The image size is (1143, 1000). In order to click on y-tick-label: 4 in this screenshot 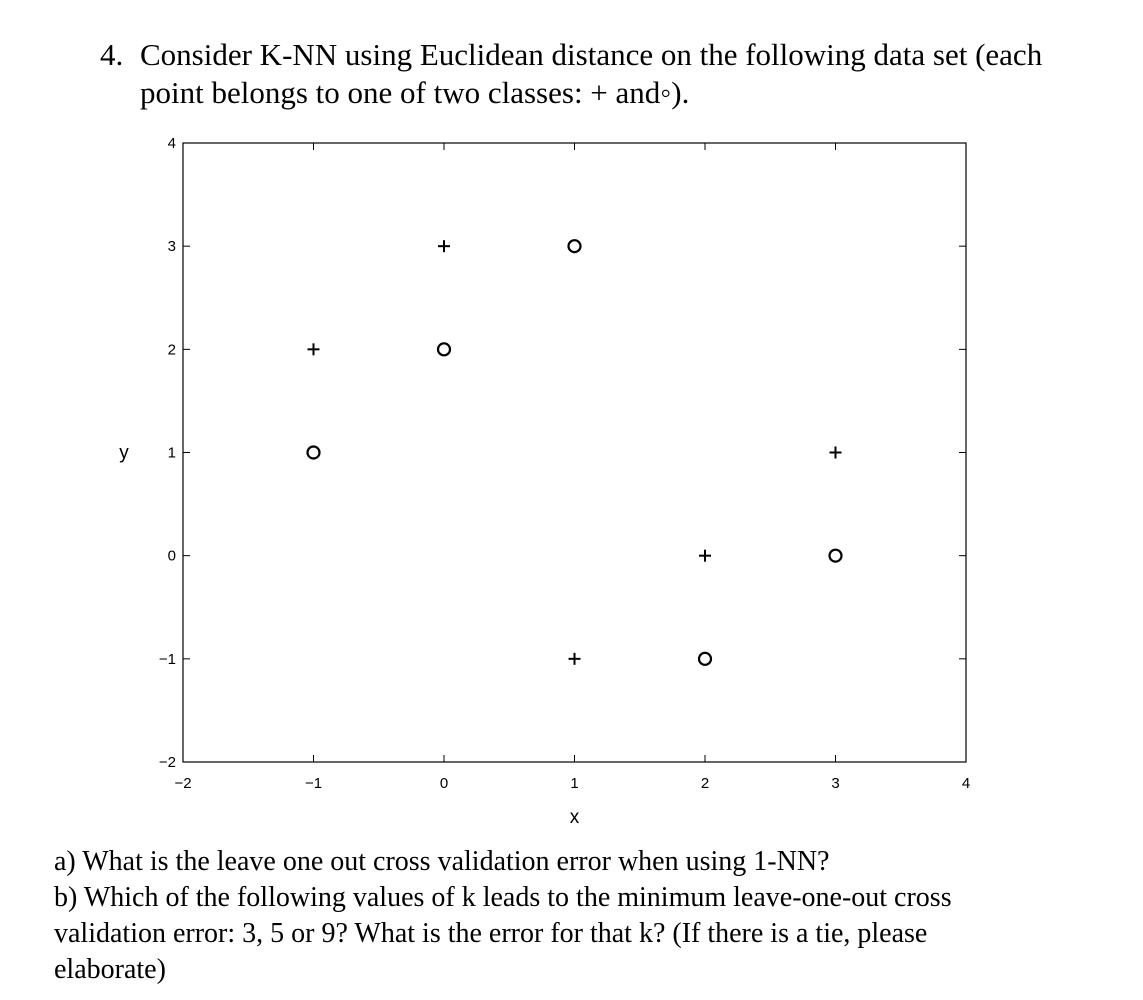, I will do `click(172, 143)`.